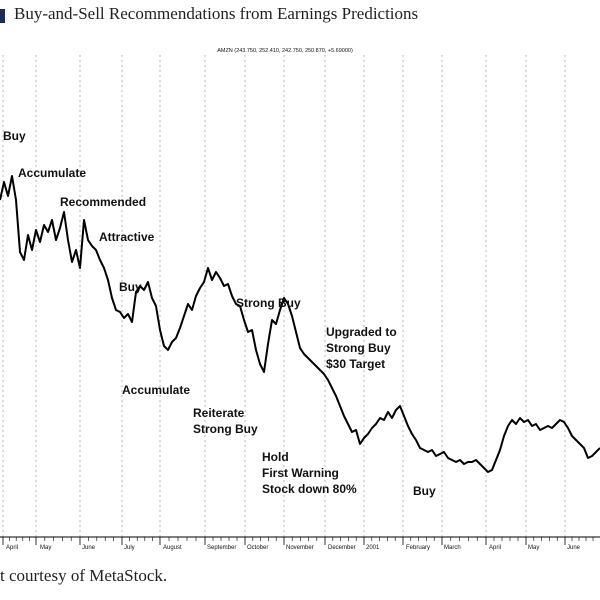 This screenshot has height=600, width=600. Describe the element at coordinates (127, 237) in the screenshot. I see `annotation-label: Attractive` at that location.